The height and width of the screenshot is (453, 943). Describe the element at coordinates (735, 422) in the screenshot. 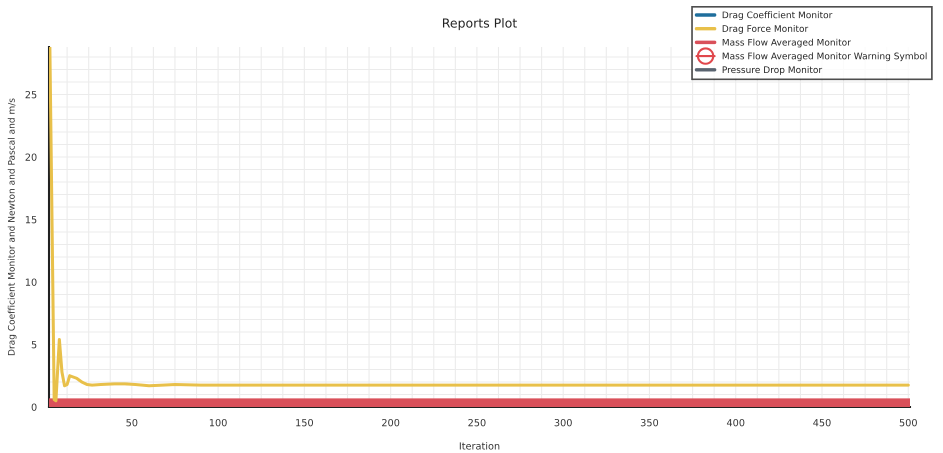

I see `x-tick-label: 400` at that location.